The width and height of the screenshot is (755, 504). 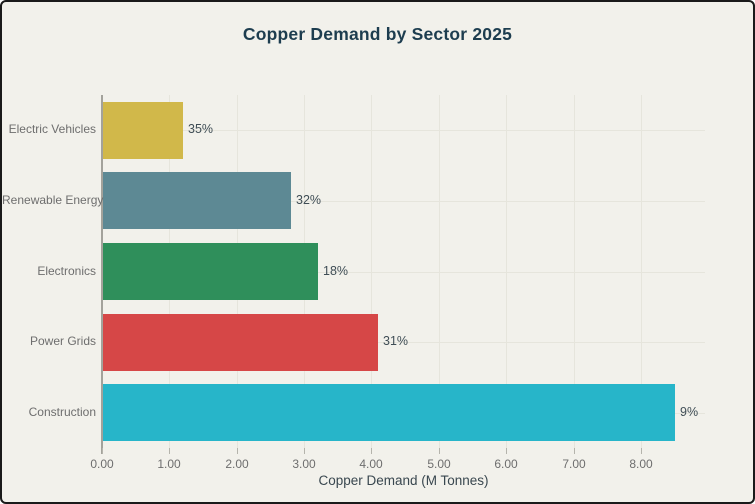 I want to click on x-tick-label: 8.00, so click(x=641, y=464).